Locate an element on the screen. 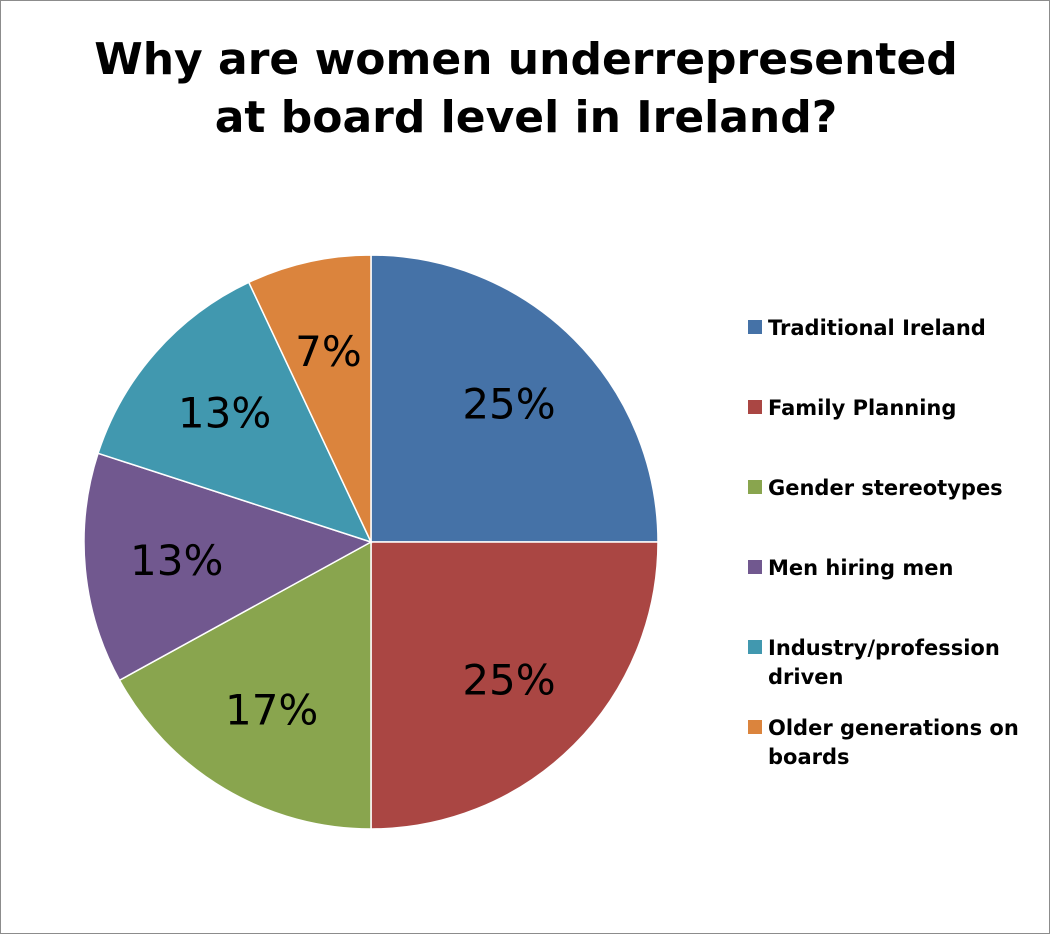 This screenshot has width=1050, height=934. pie-slice-men-hiring-men is located at coordinates (228, 567).